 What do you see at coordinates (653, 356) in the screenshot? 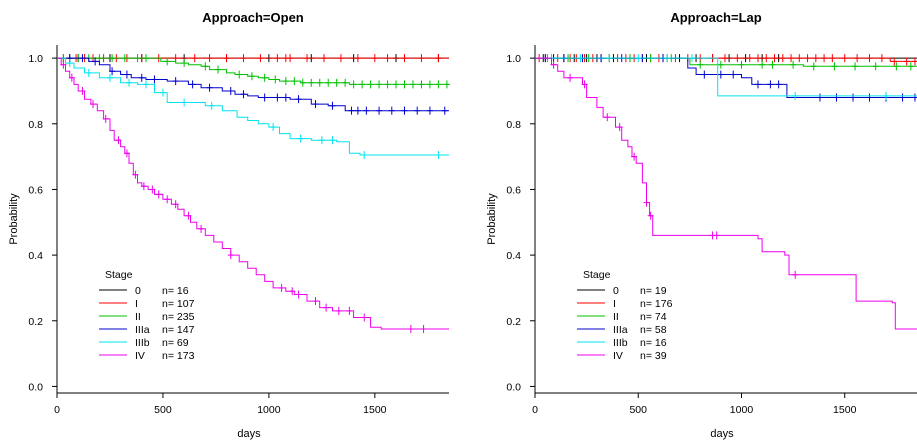
I see `legend-entry-count: n= 39` at bounding box center [653, 356].